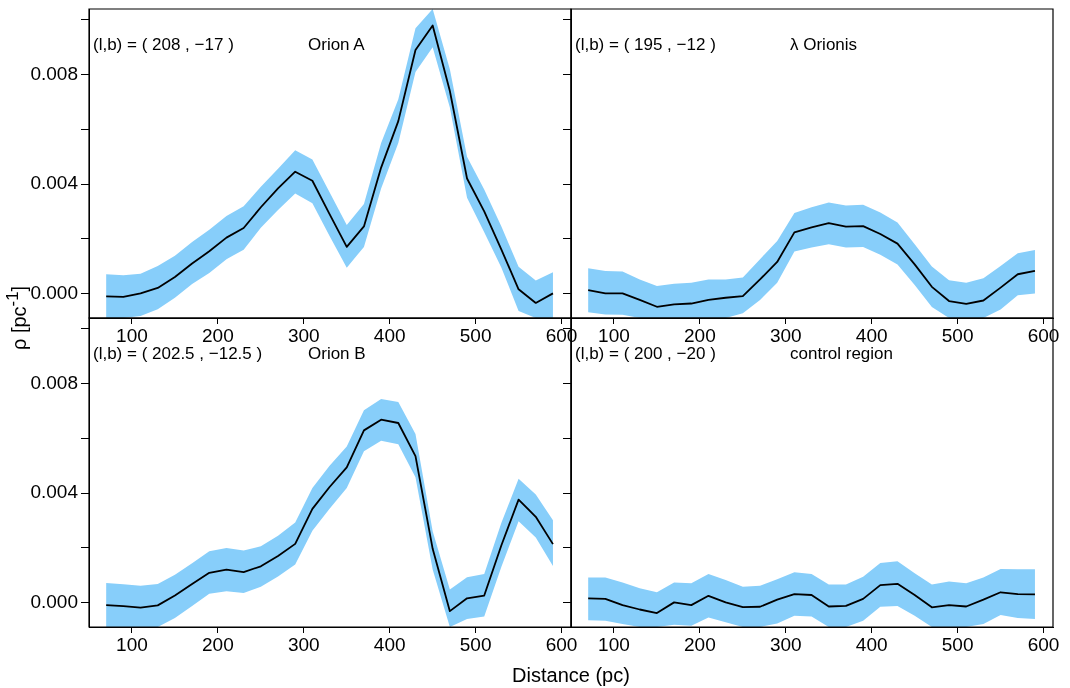 Image resolution: width=1070 pixels, height=688 pixels. I want to click on annotation: control region, so click(842, 353).